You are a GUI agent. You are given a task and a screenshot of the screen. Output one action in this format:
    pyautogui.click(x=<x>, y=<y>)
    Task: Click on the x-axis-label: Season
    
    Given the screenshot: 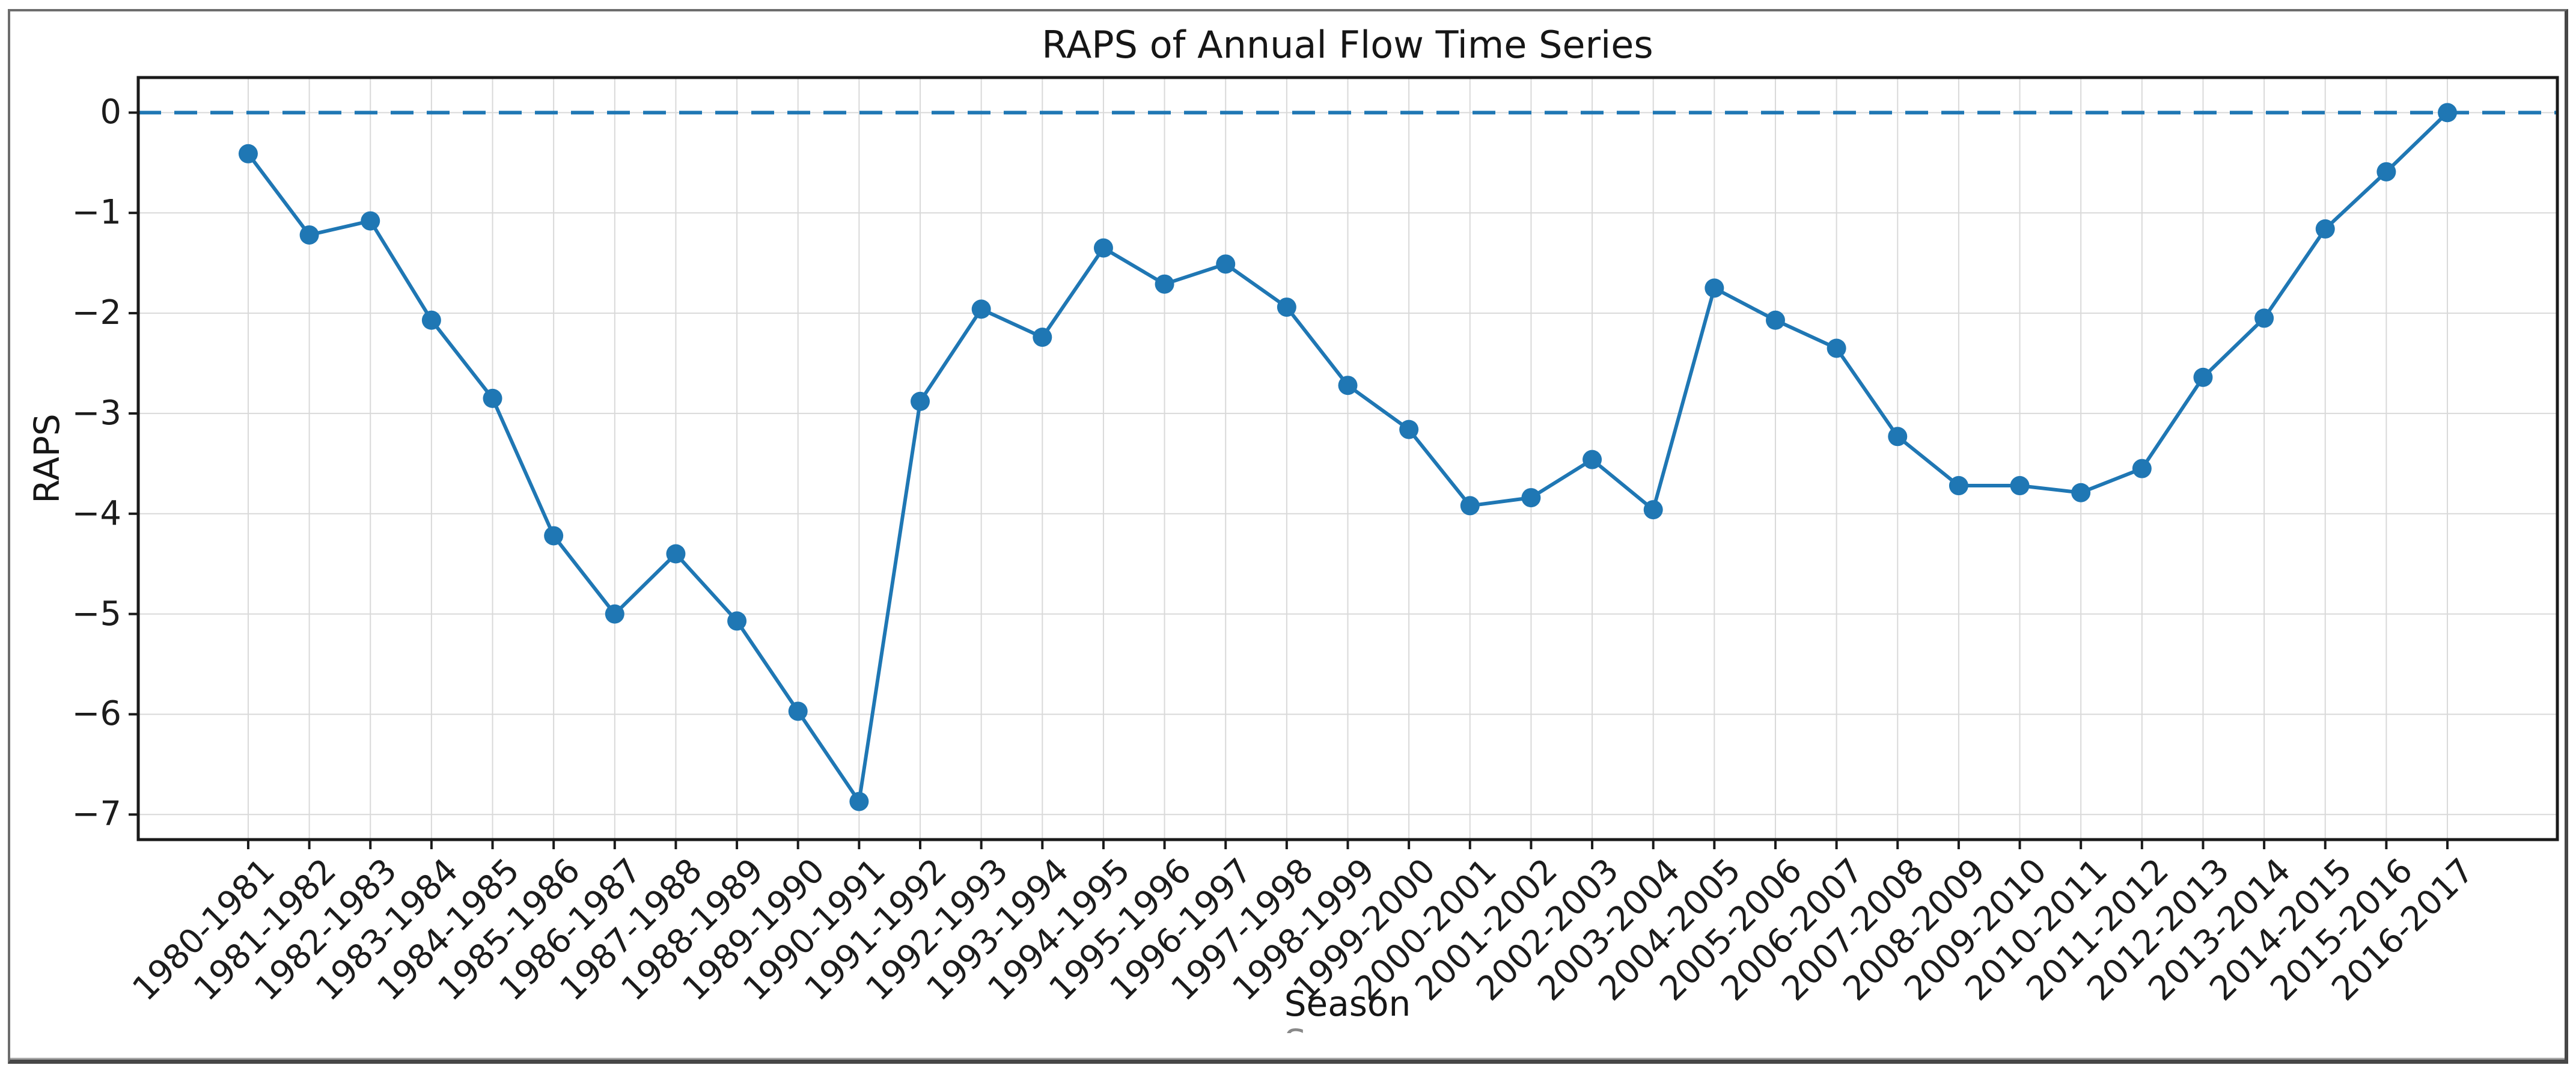 What is the action you would take?
    pyautogui.click(x=1347, y=1003)
    